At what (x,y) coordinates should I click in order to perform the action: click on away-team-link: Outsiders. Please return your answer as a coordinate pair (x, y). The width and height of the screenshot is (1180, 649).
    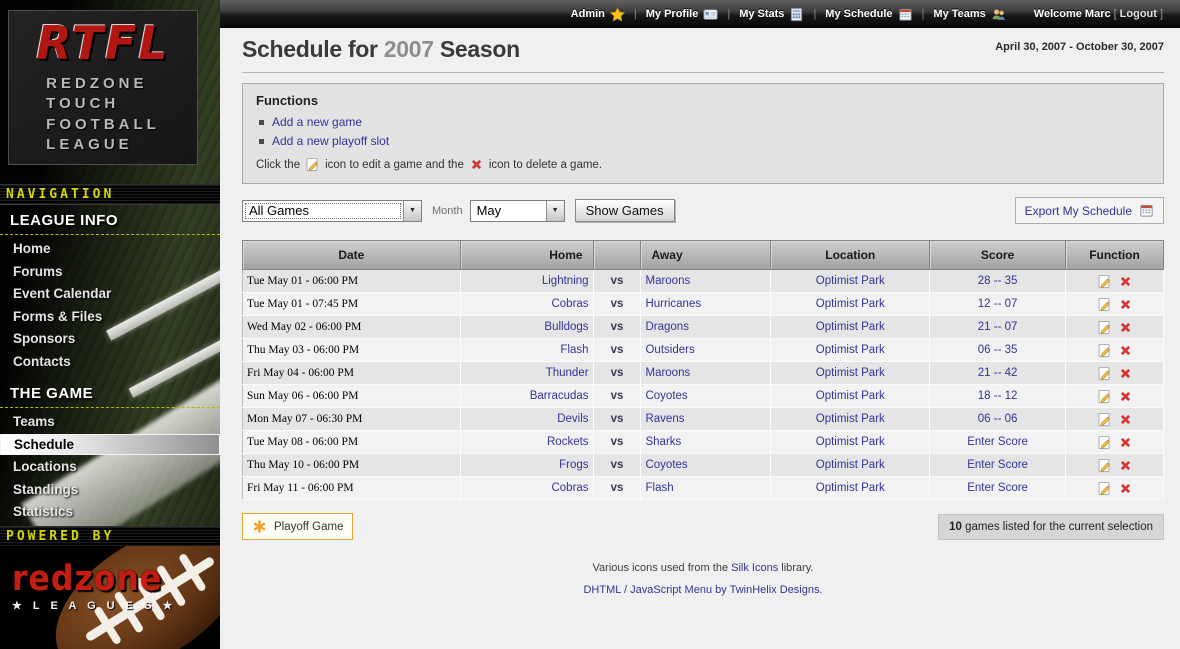
    Looking at the image, I should click on (670, 350).